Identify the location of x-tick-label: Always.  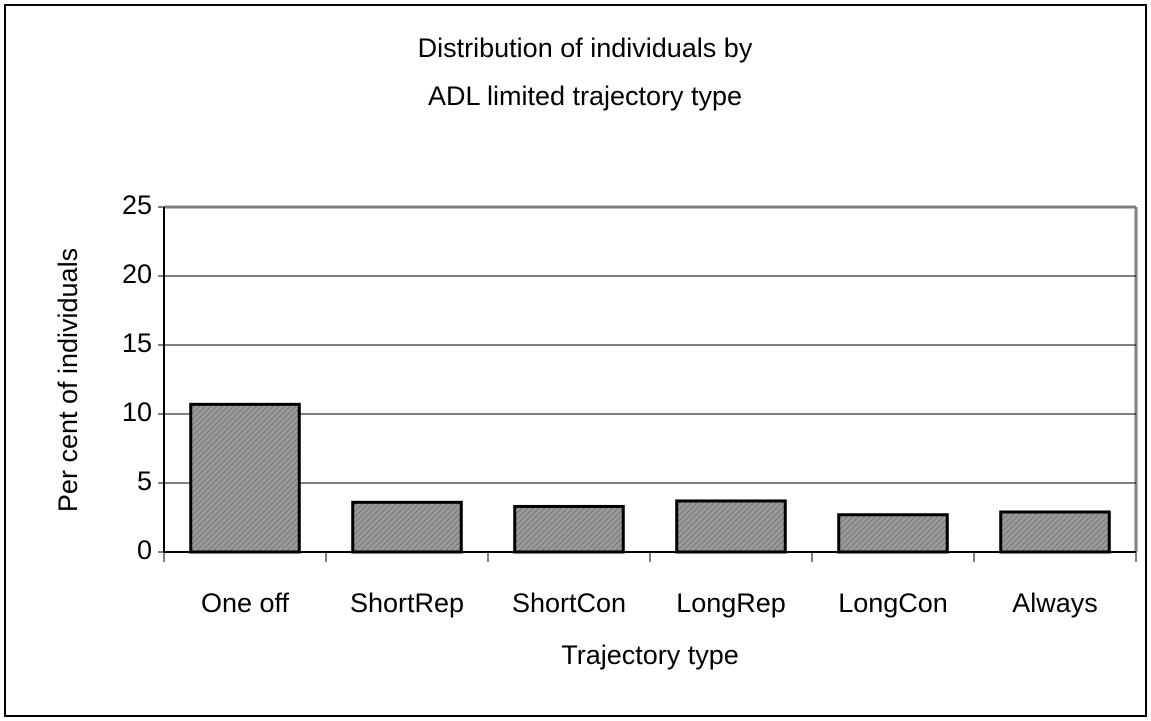
(1055, 603).